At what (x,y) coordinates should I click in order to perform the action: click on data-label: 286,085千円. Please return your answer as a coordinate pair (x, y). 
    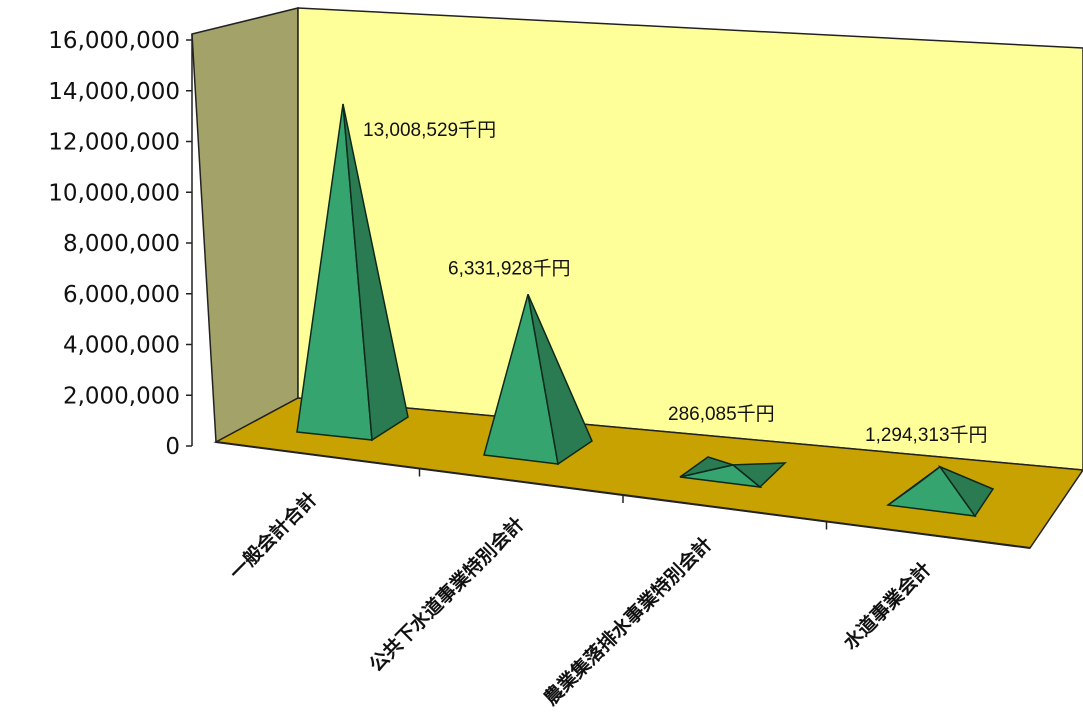
    Looking at the image, I should click on (721, 414).